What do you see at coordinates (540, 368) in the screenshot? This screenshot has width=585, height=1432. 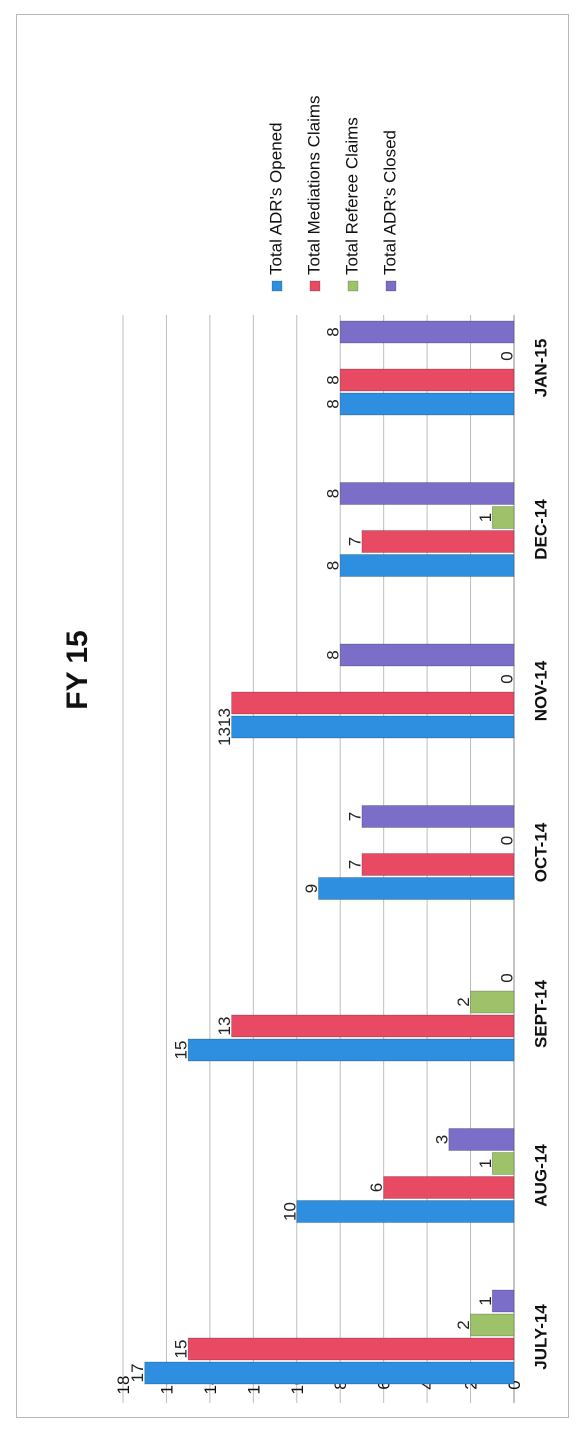 I see `x-category-label: JAN-15` at bounding box center [540, 368].